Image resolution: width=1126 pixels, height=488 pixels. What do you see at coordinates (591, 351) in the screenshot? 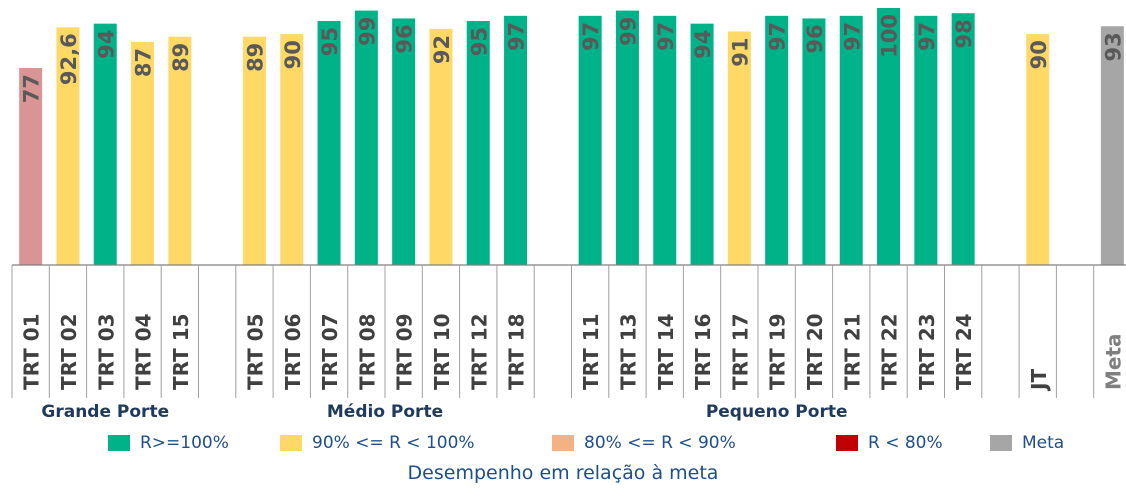
I see `category-label-trt-11: TRT 11` at bounding box center [591, 351].